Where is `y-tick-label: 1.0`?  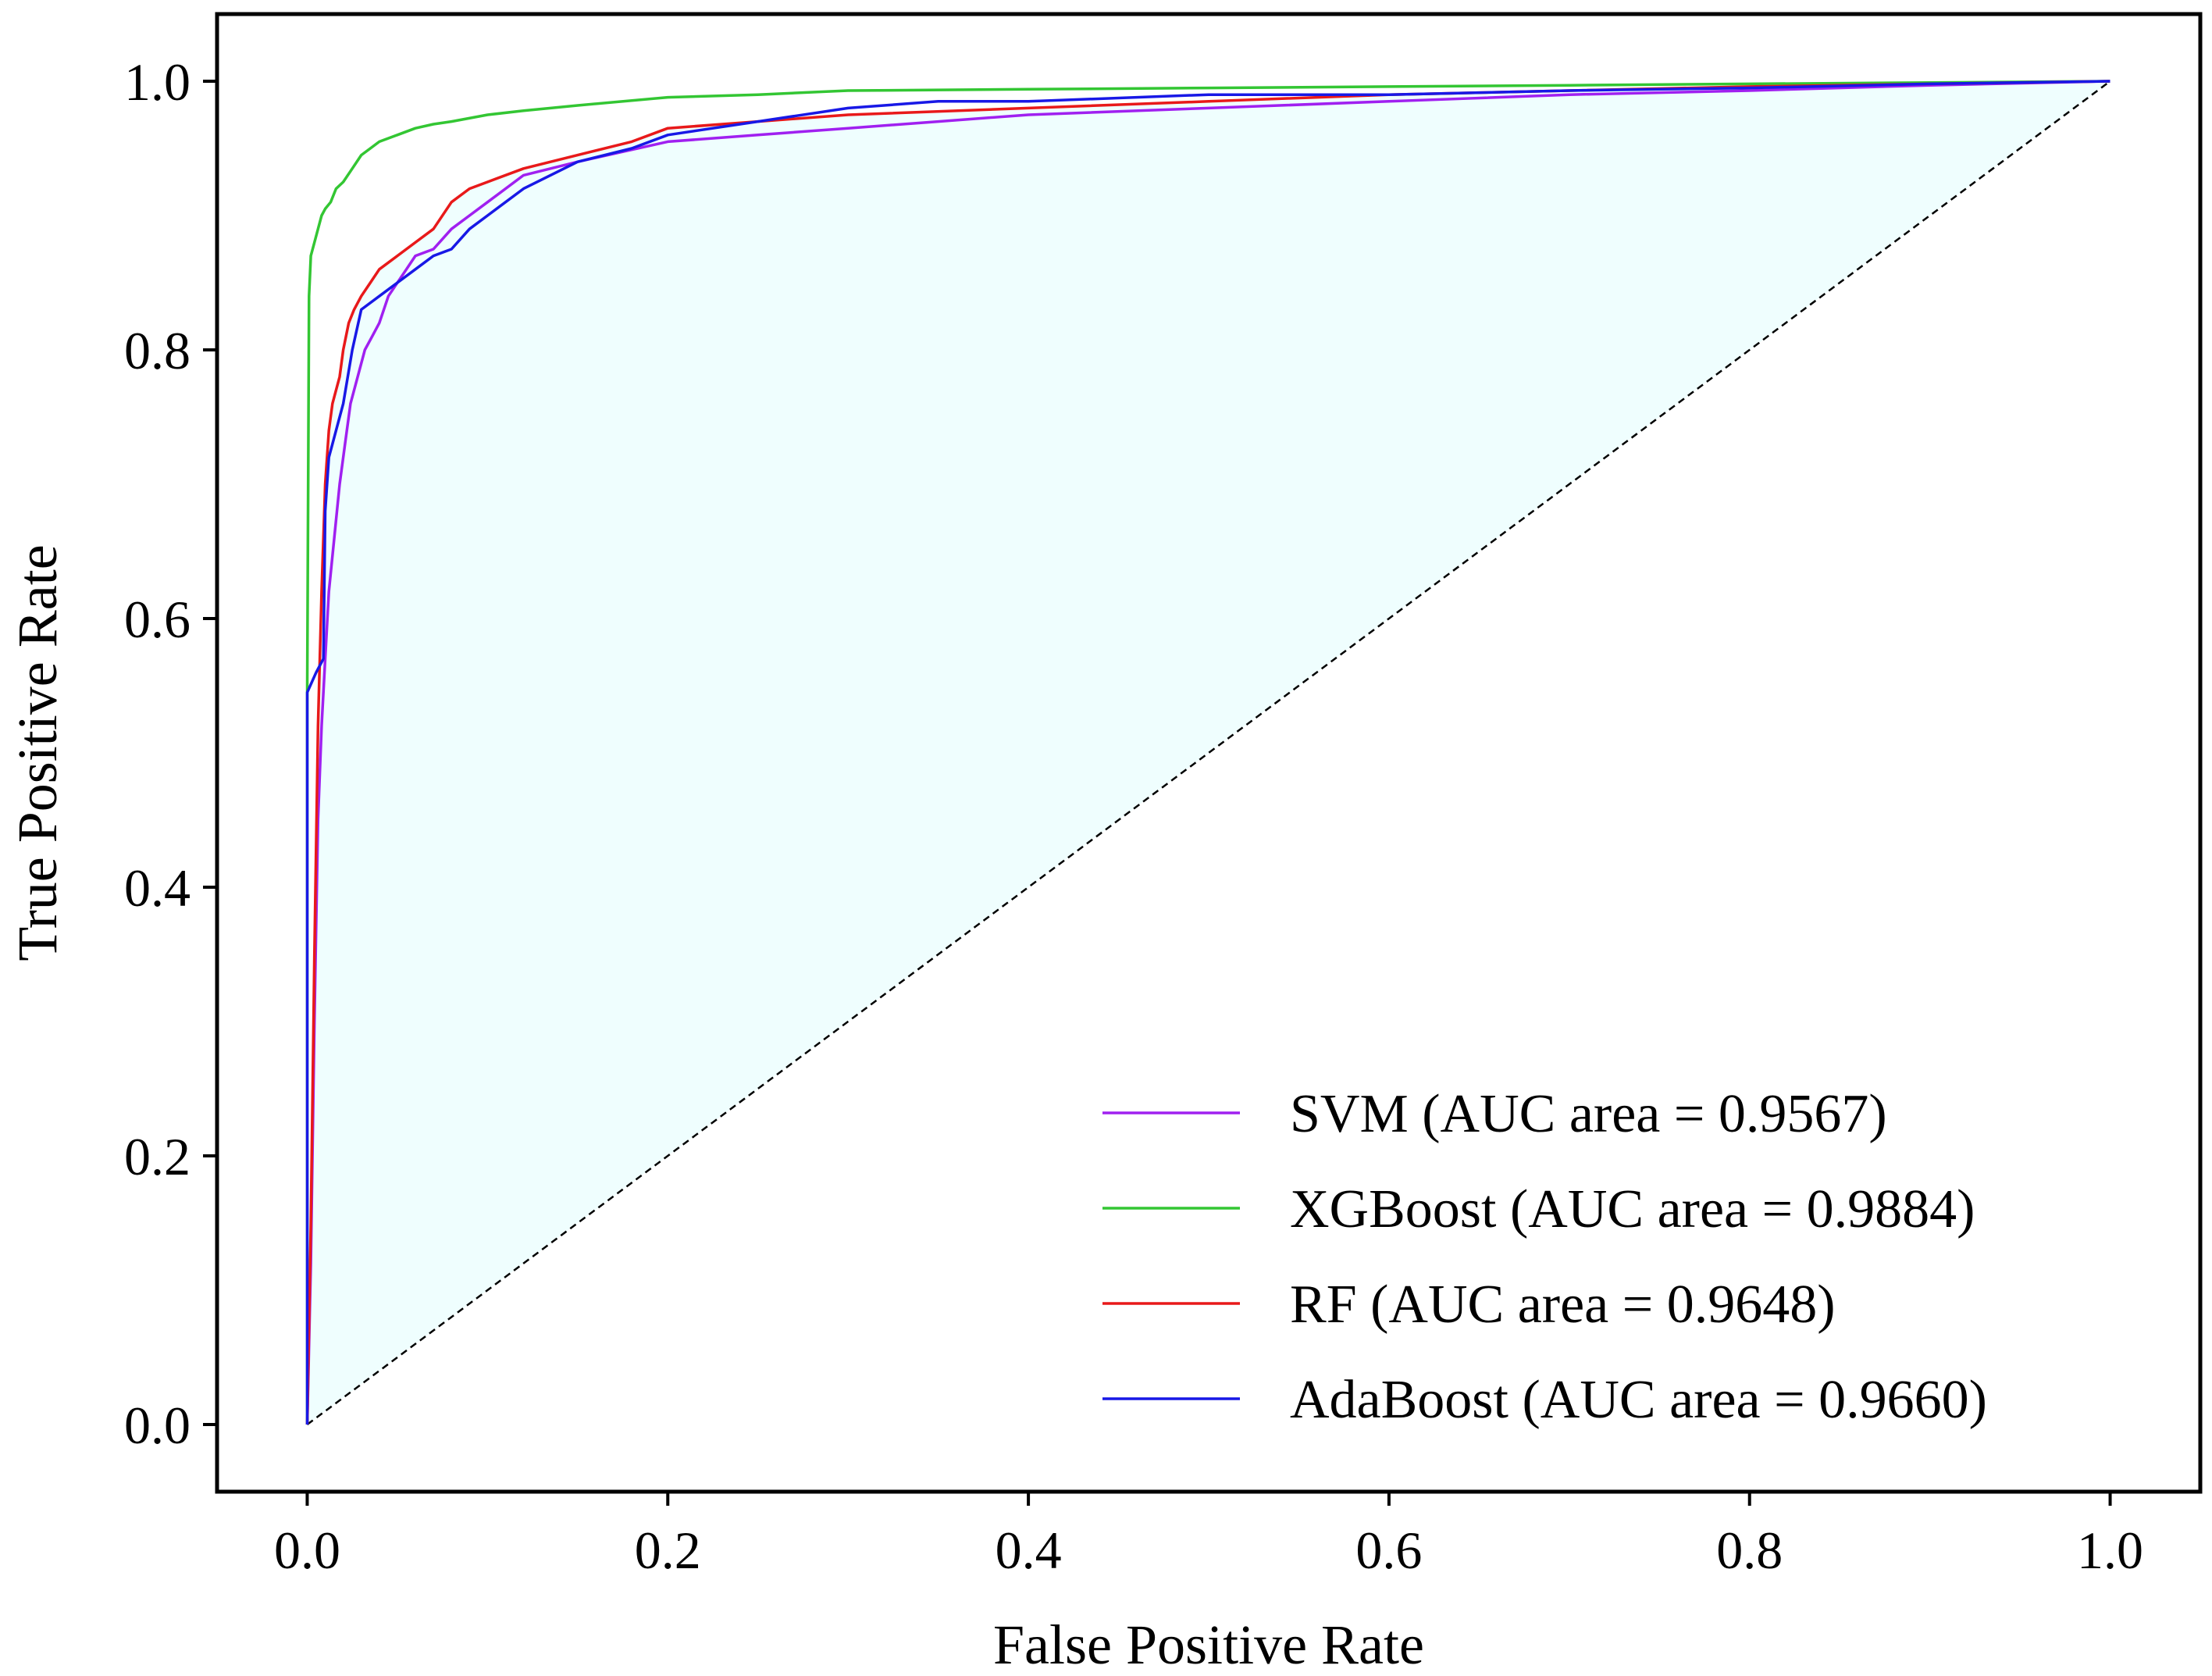
y-tick-label: 1.0 is located at coordinates (157, 82).